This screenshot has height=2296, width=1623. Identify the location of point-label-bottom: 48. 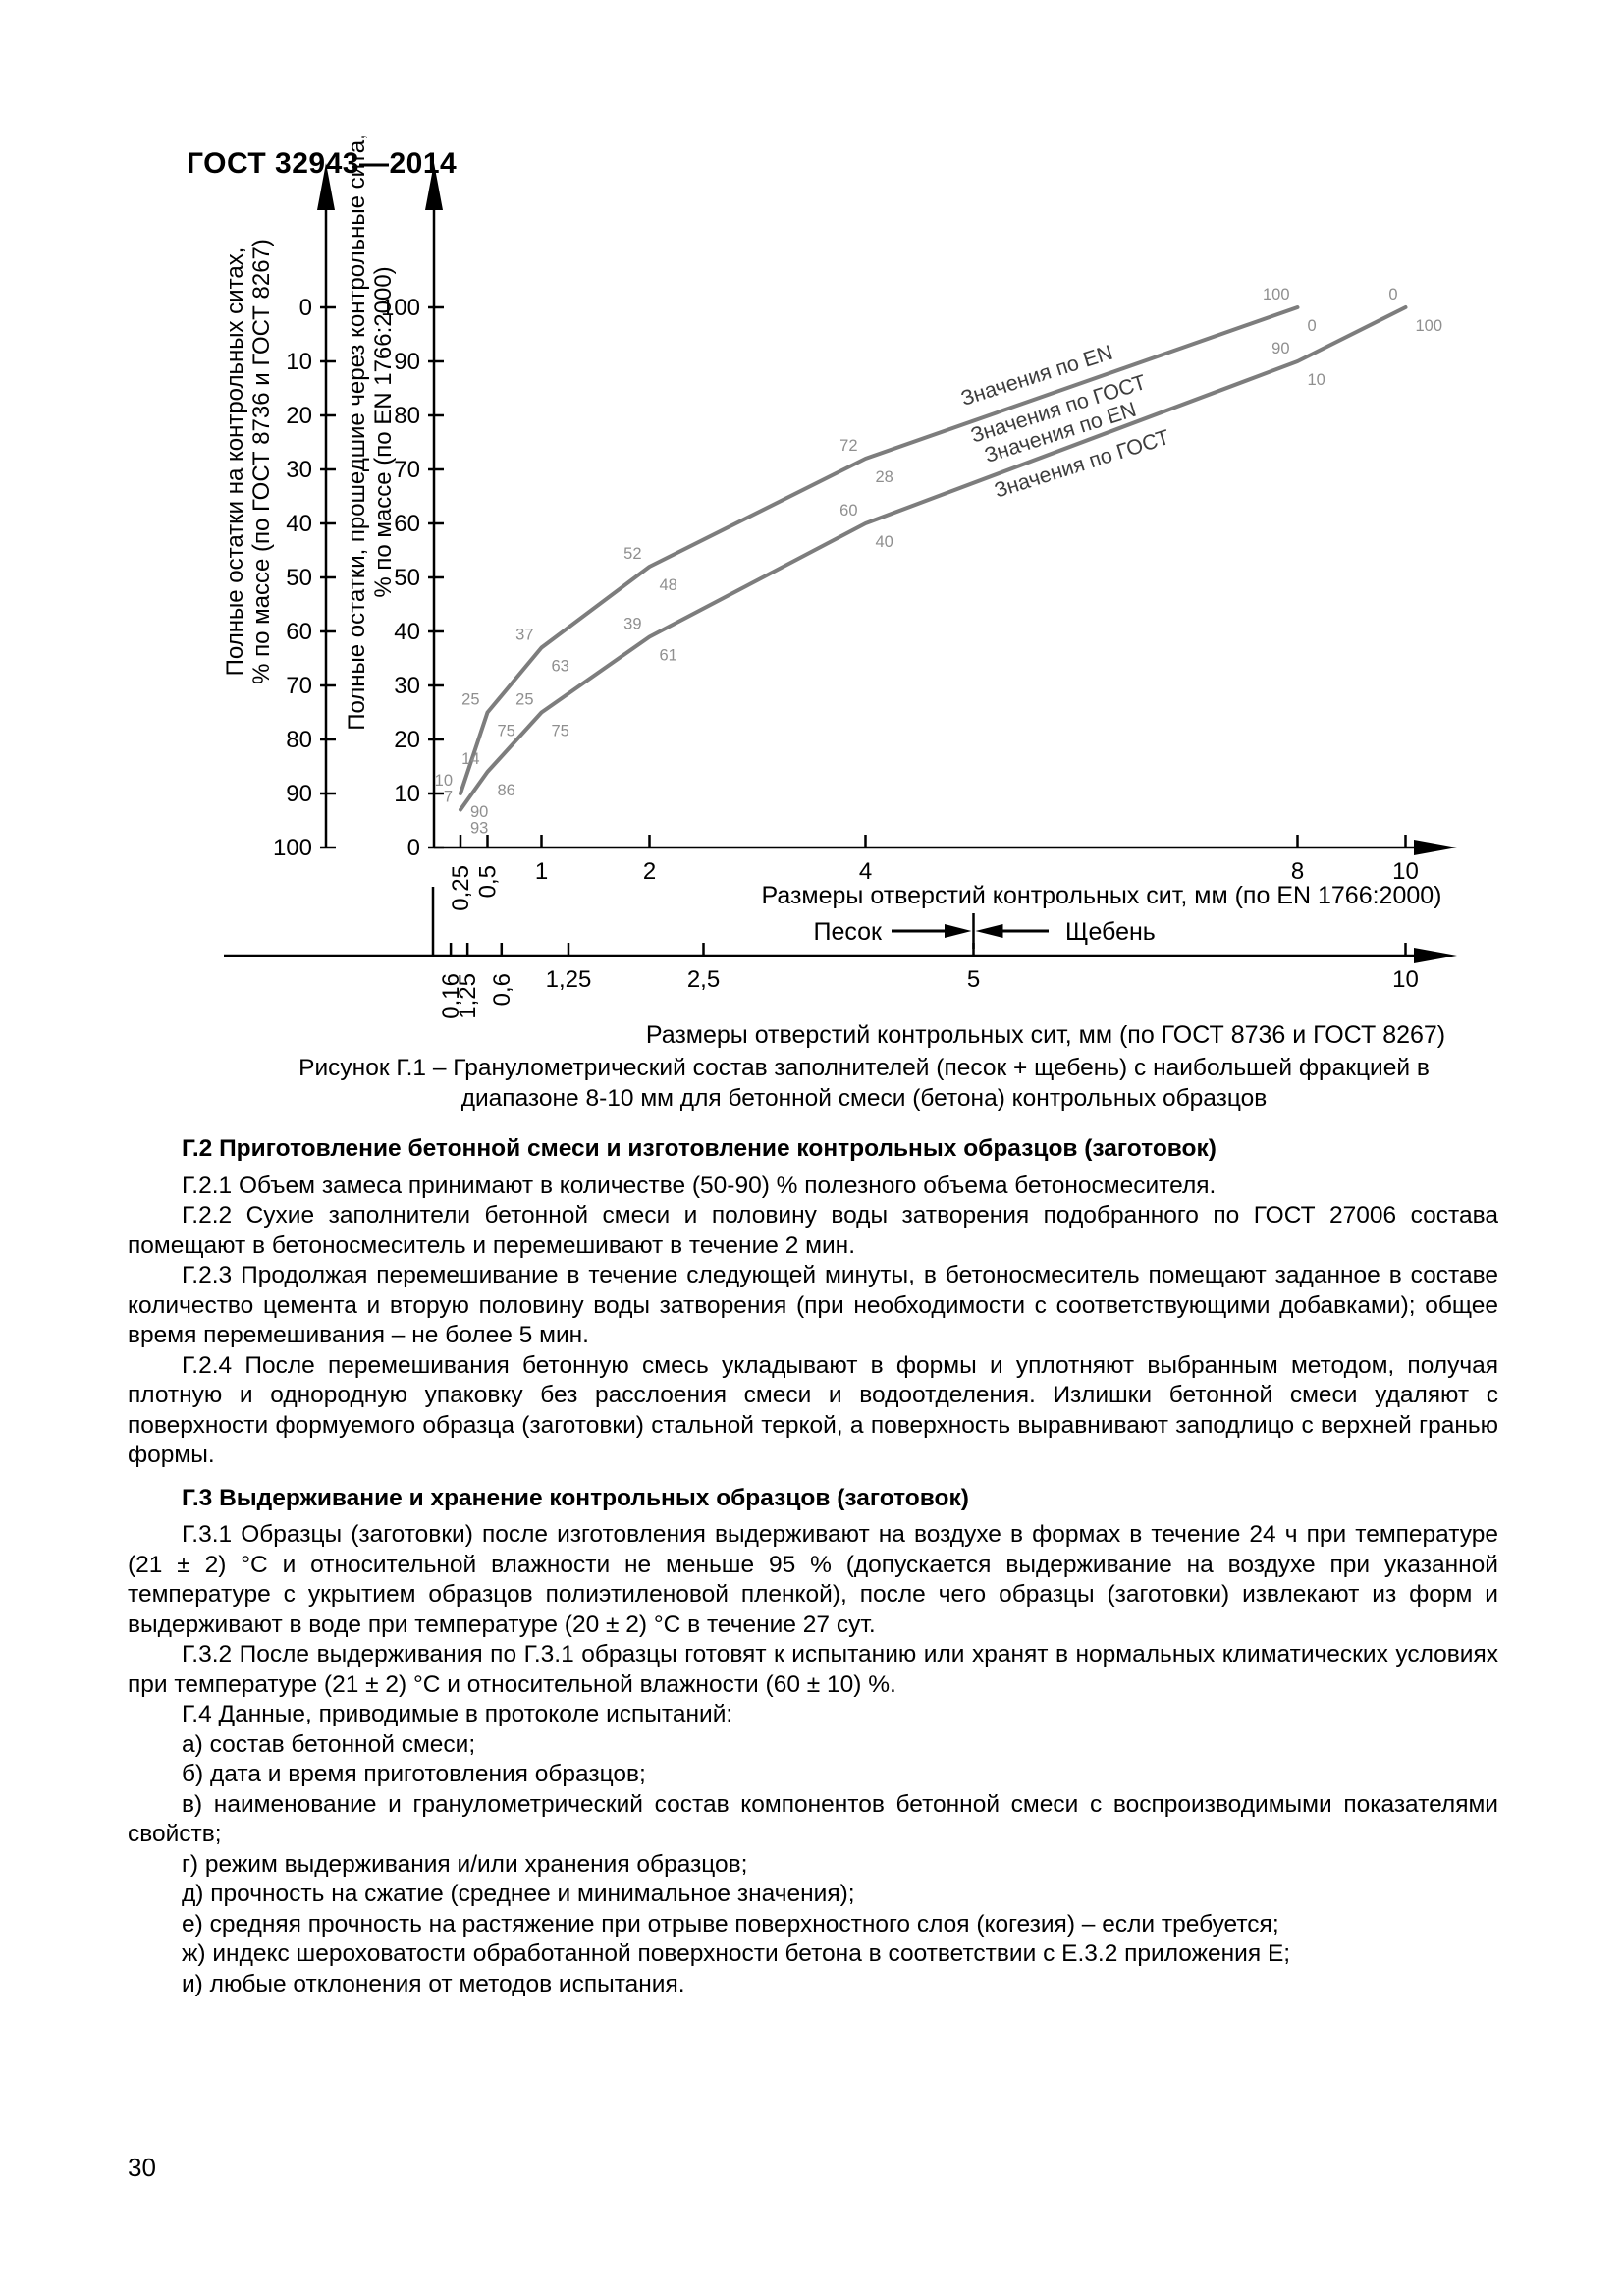
(668, 585).